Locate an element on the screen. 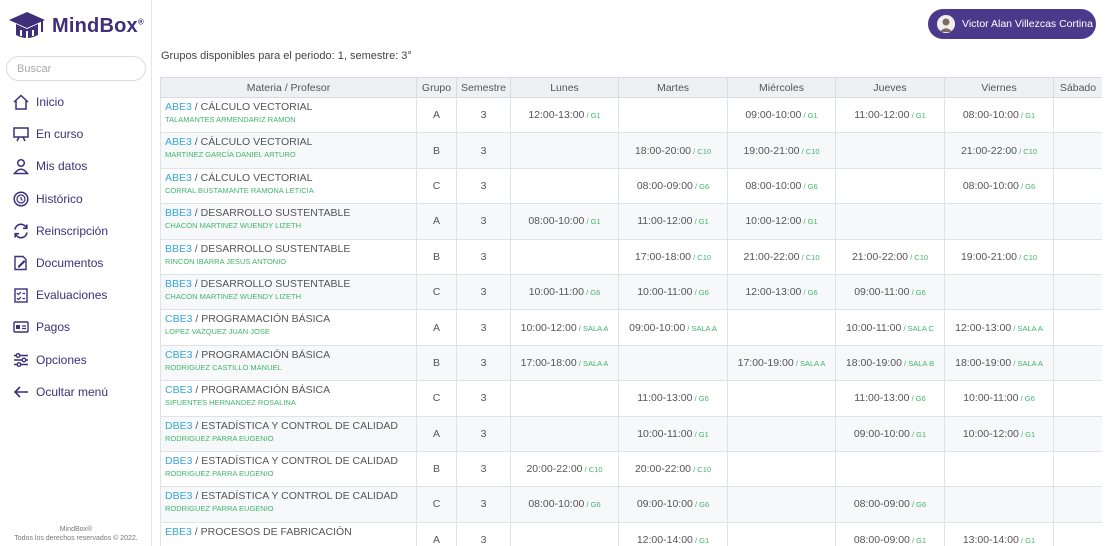  schedule-cell: 12:00-13:00 / G6 is located at coordinates (781, 292).